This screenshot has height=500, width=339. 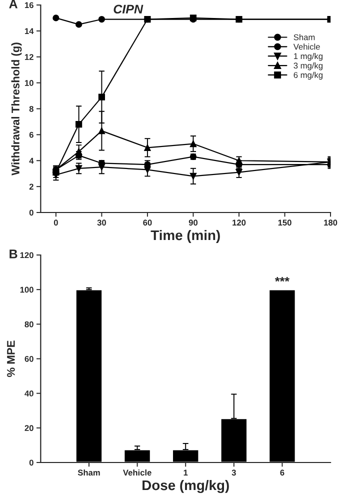 I want to click on legend-label: Vehicle, so click(x=306, y=47).